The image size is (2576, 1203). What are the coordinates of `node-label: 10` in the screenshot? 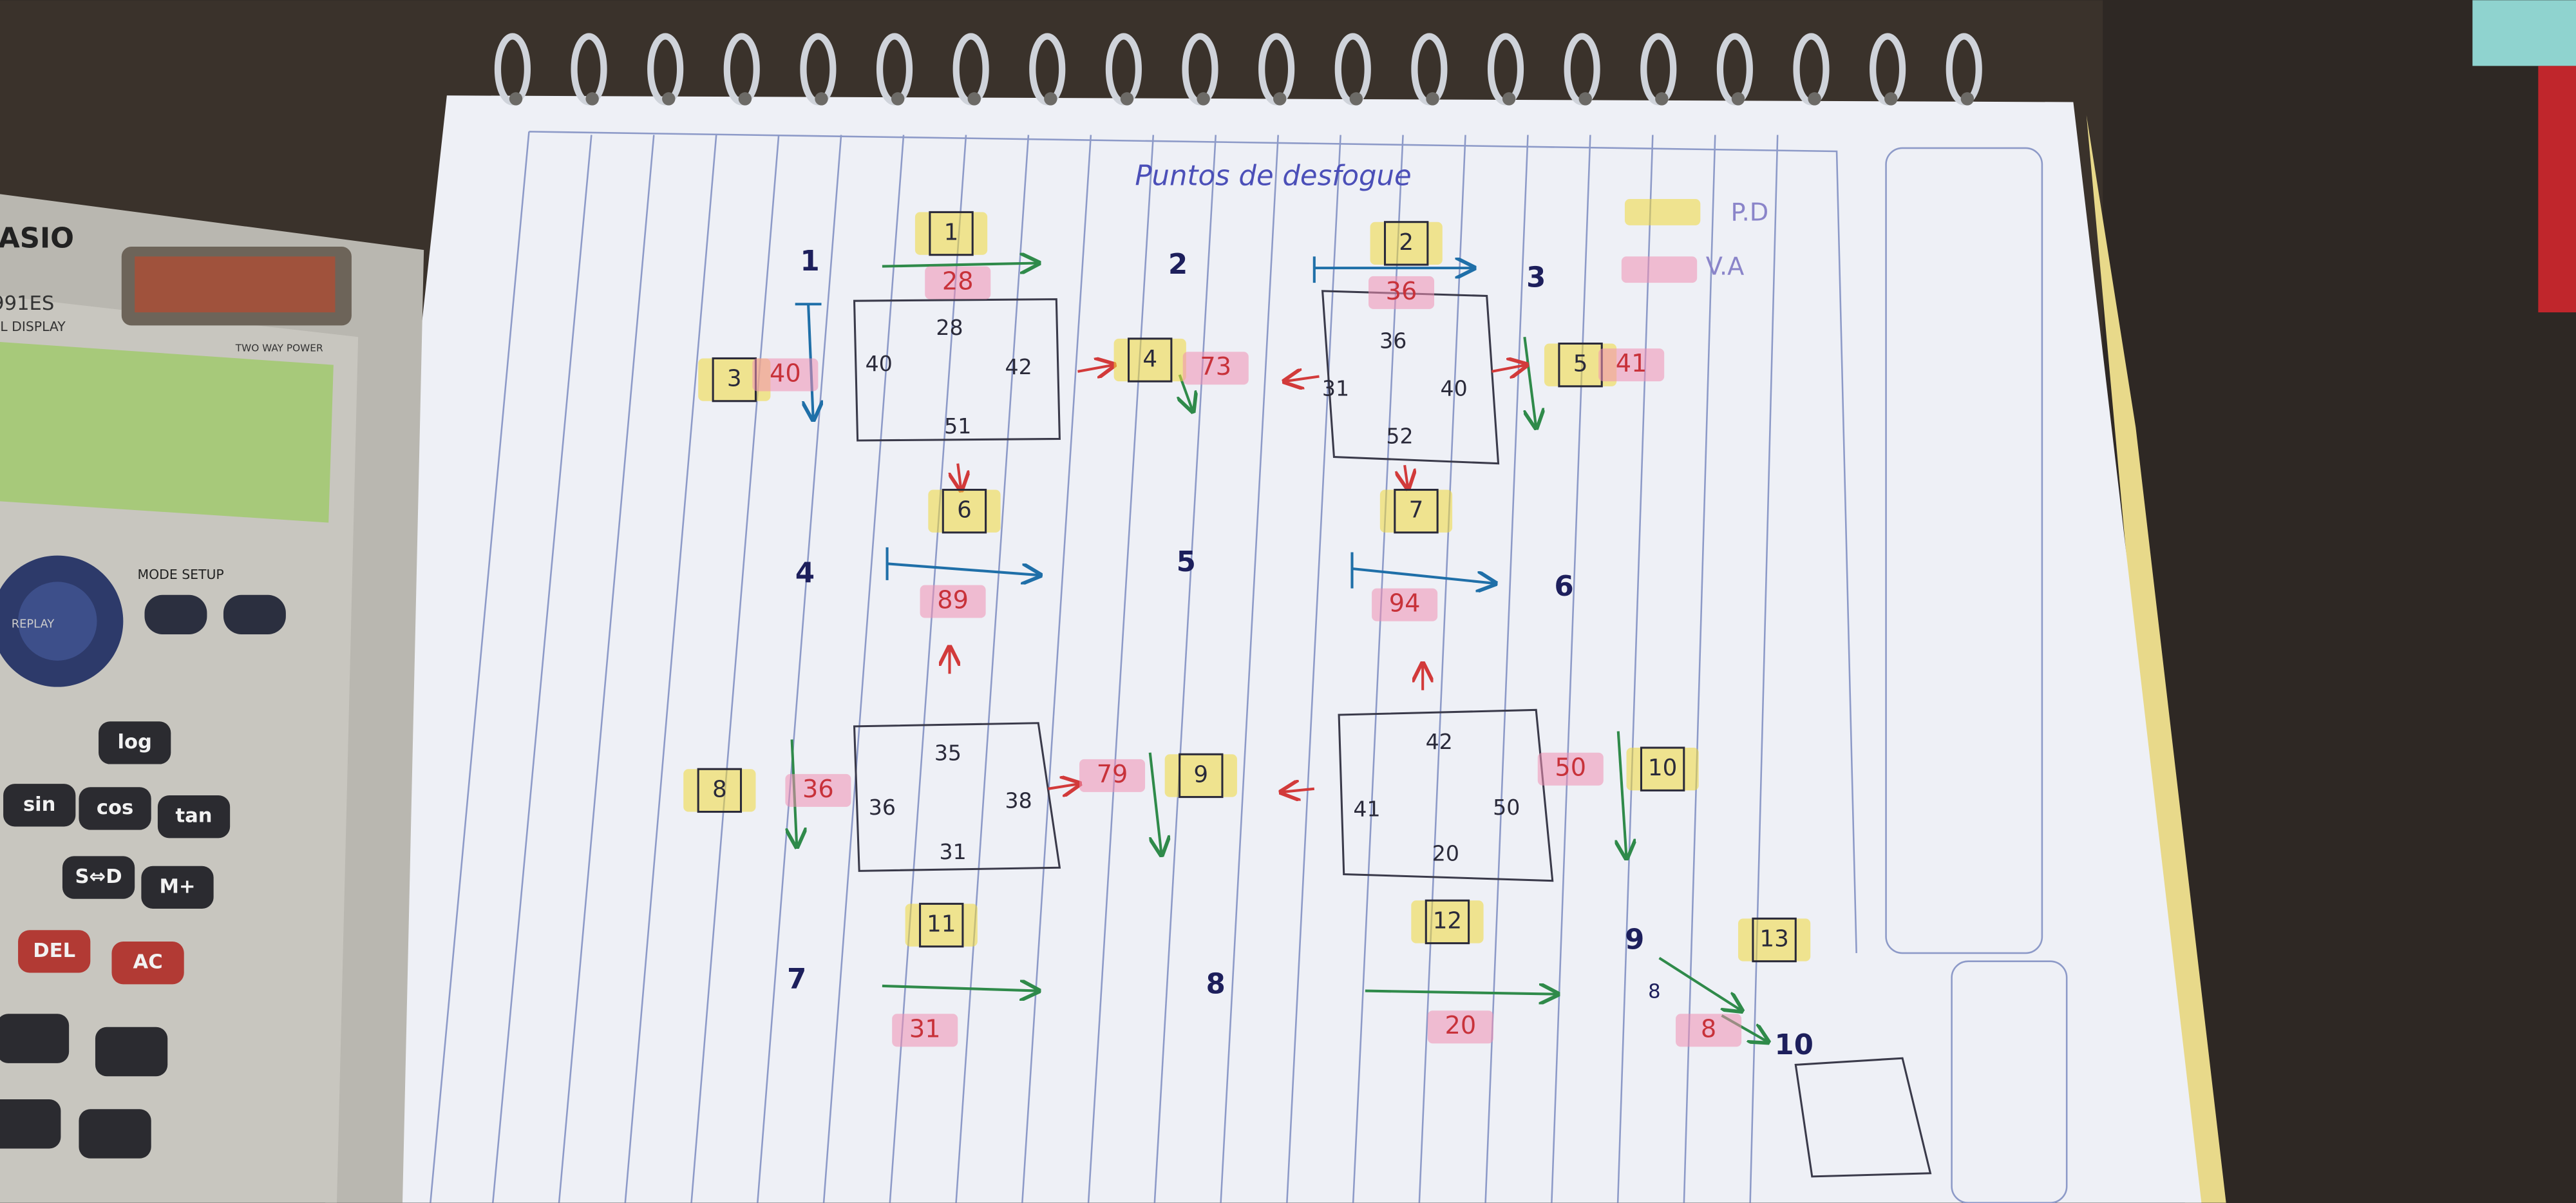 It's located at (1795, 1045).